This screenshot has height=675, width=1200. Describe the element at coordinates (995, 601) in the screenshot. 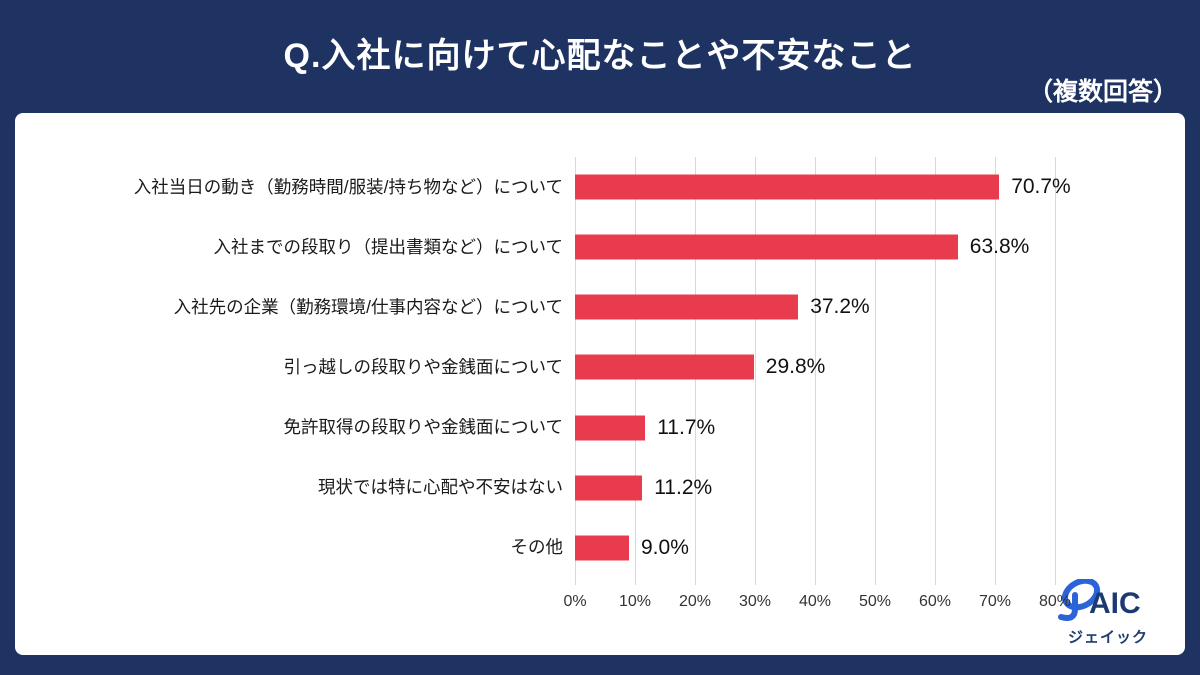

I see `x-tick-label: 70%` at that location.